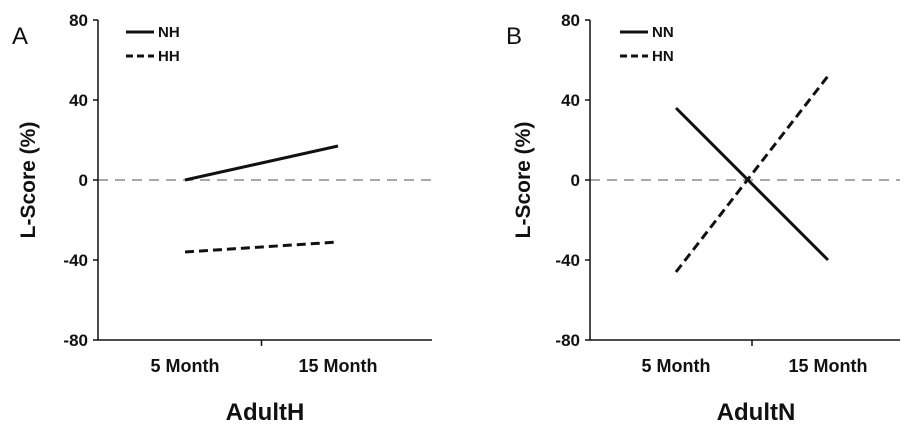 This screenshot has height=429, width=906. I want to click on panel-a-series-line-hh, so click(261, 247).